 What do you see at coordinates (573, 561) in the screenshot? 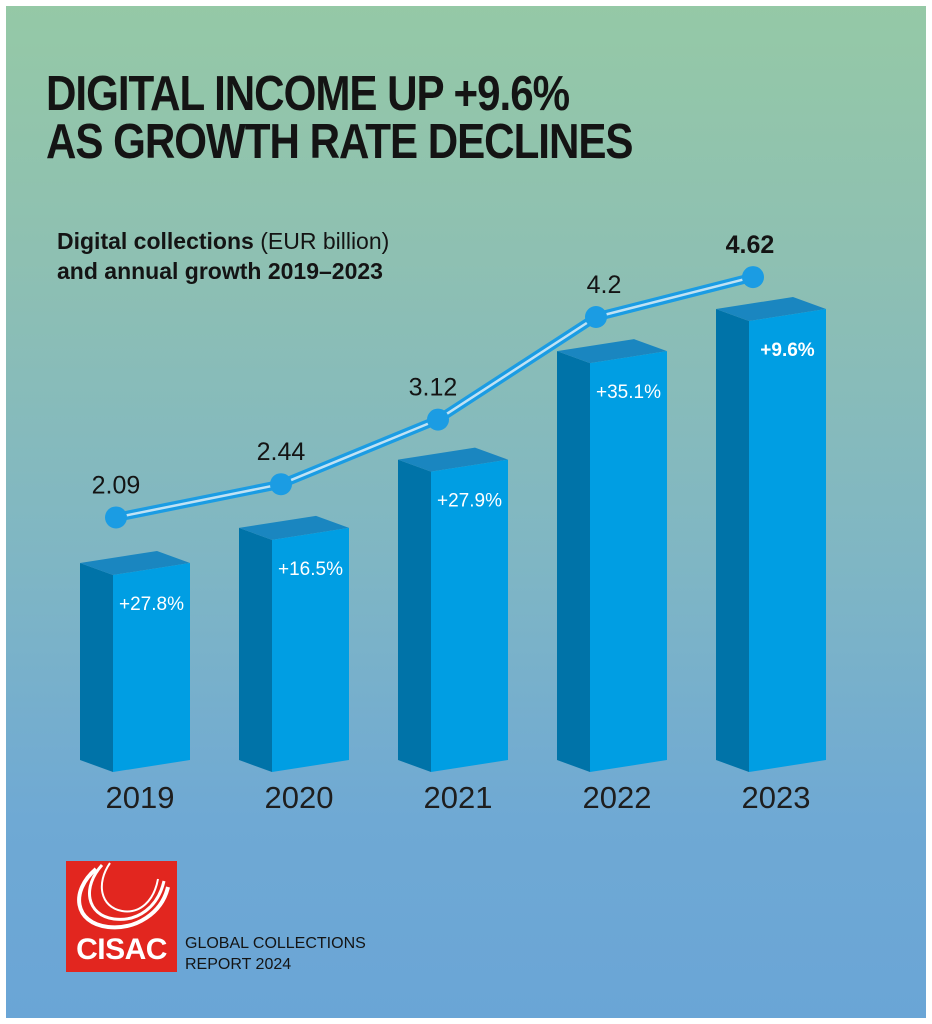
I see `bar-2022-side` at bounding box center [573, 561].